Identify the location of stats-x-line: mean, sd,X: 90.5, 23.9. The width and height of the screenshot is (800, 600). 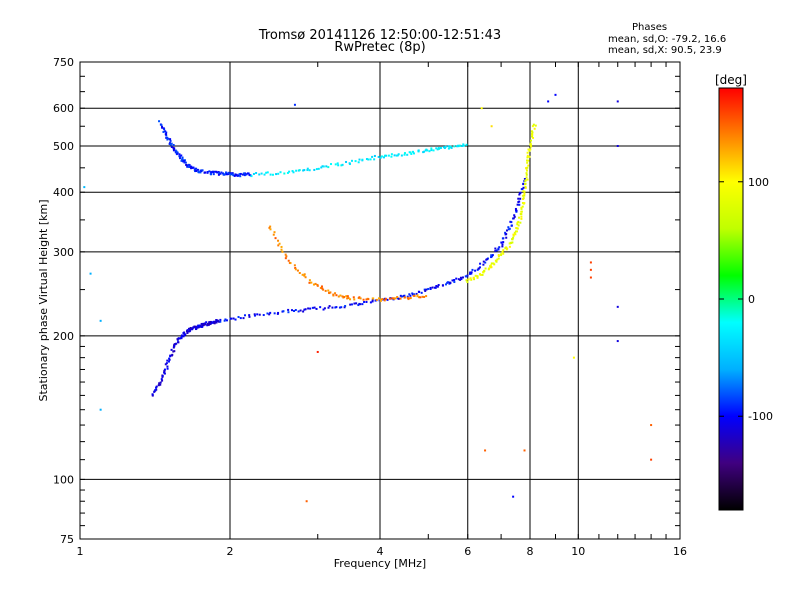
(665, 50).